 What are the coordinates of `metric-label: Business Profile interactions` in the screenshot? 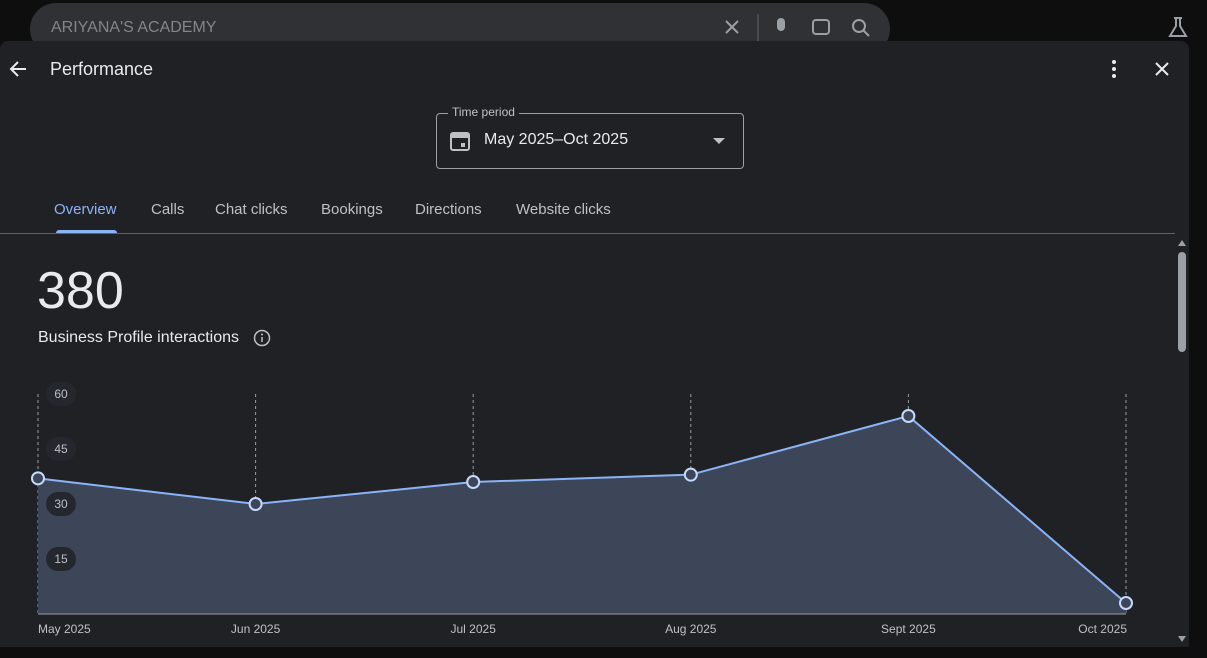 It's located at (138, 337).